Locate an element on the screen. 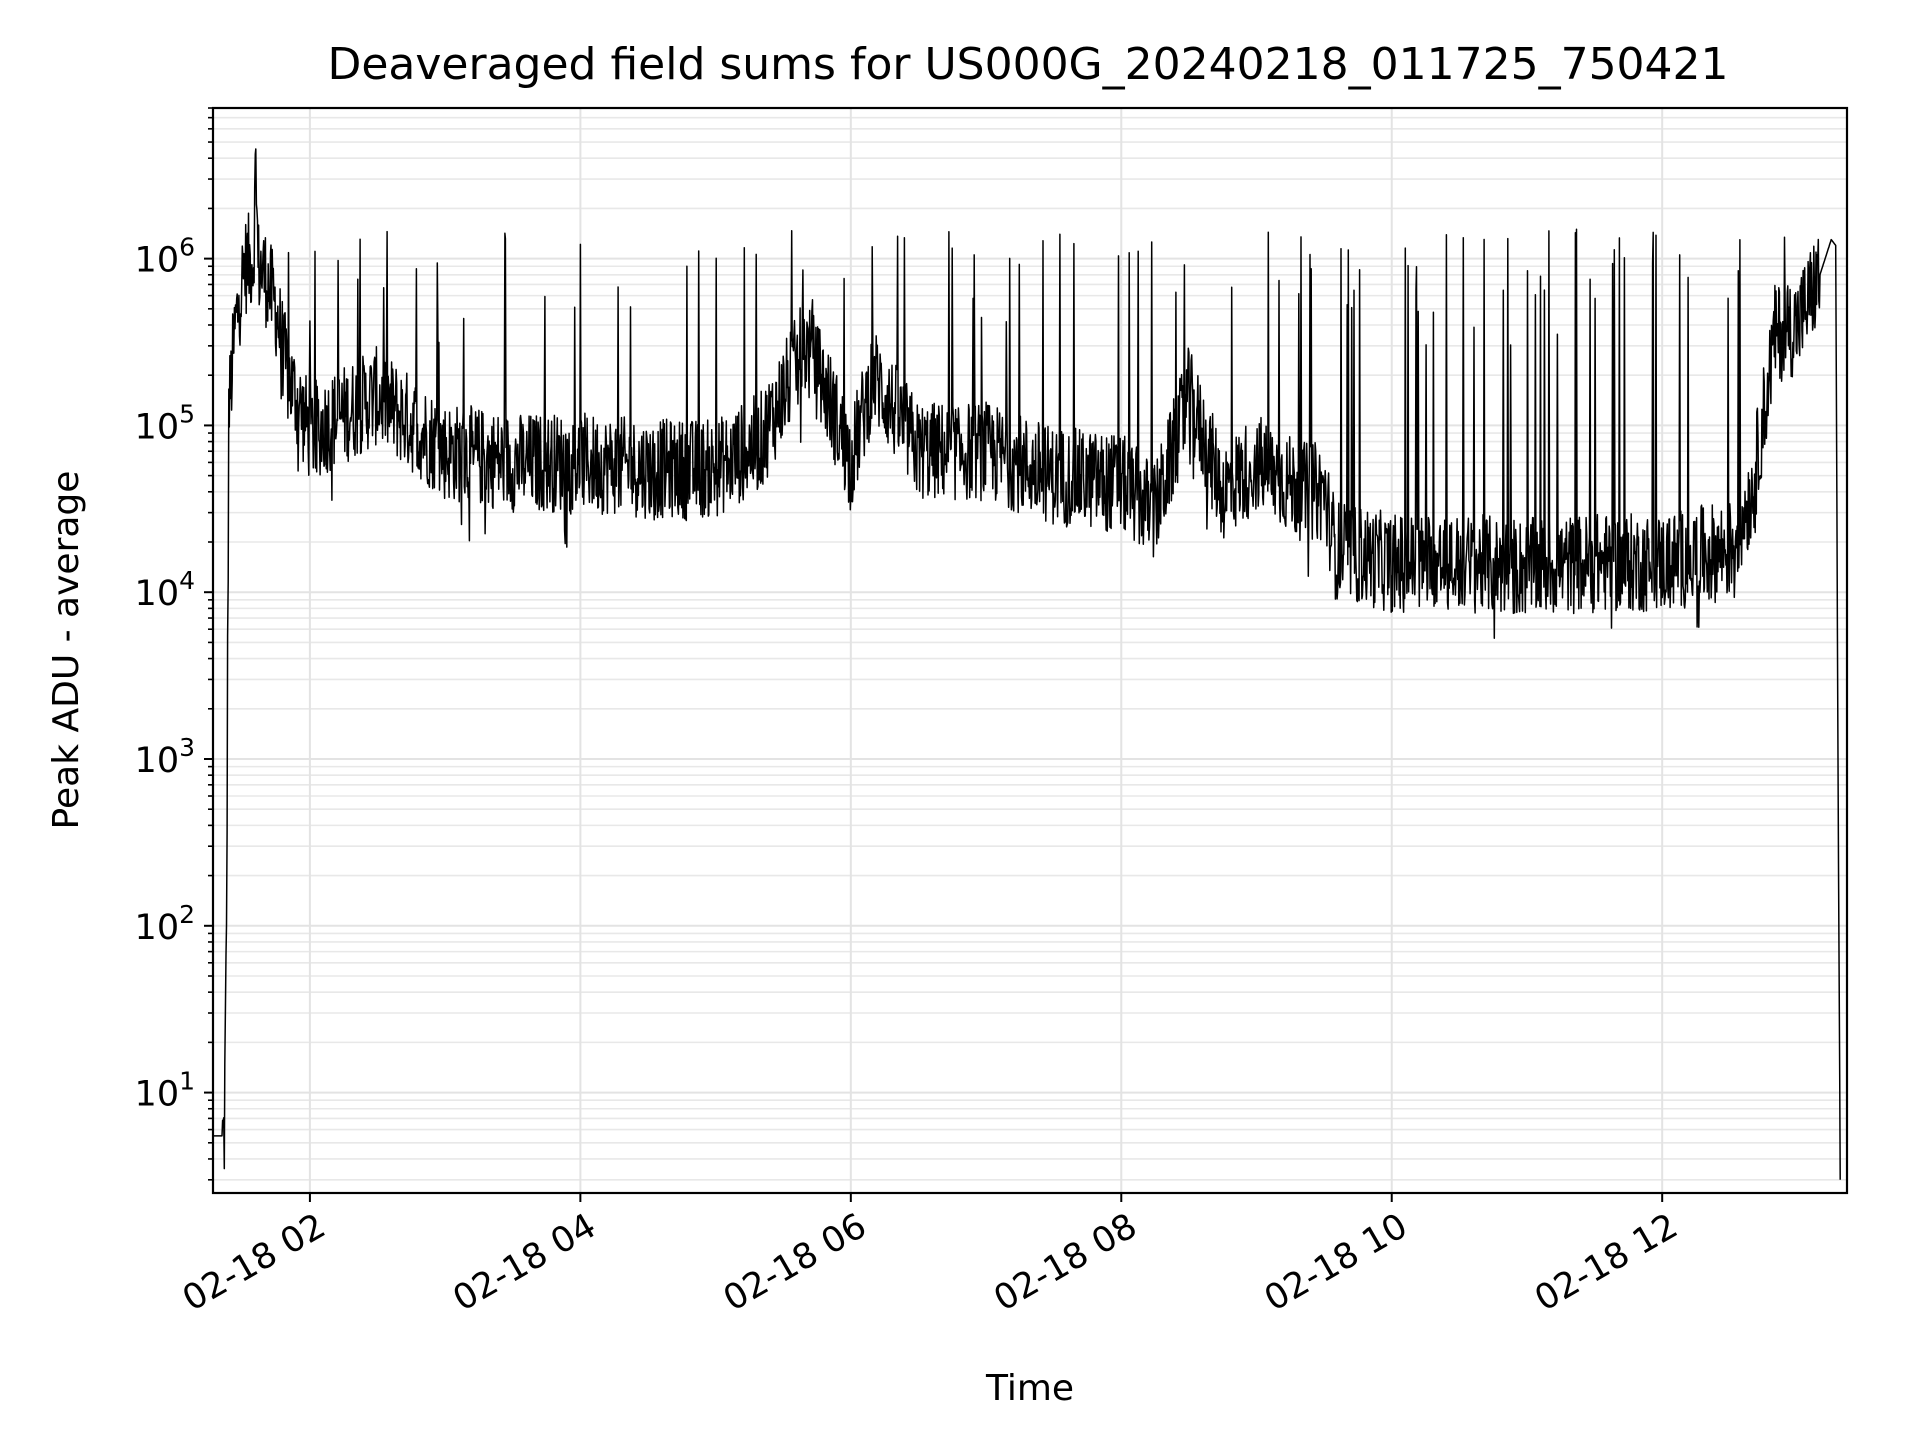  y-tick-exponent: 2 is located at coordinates (187, 914).